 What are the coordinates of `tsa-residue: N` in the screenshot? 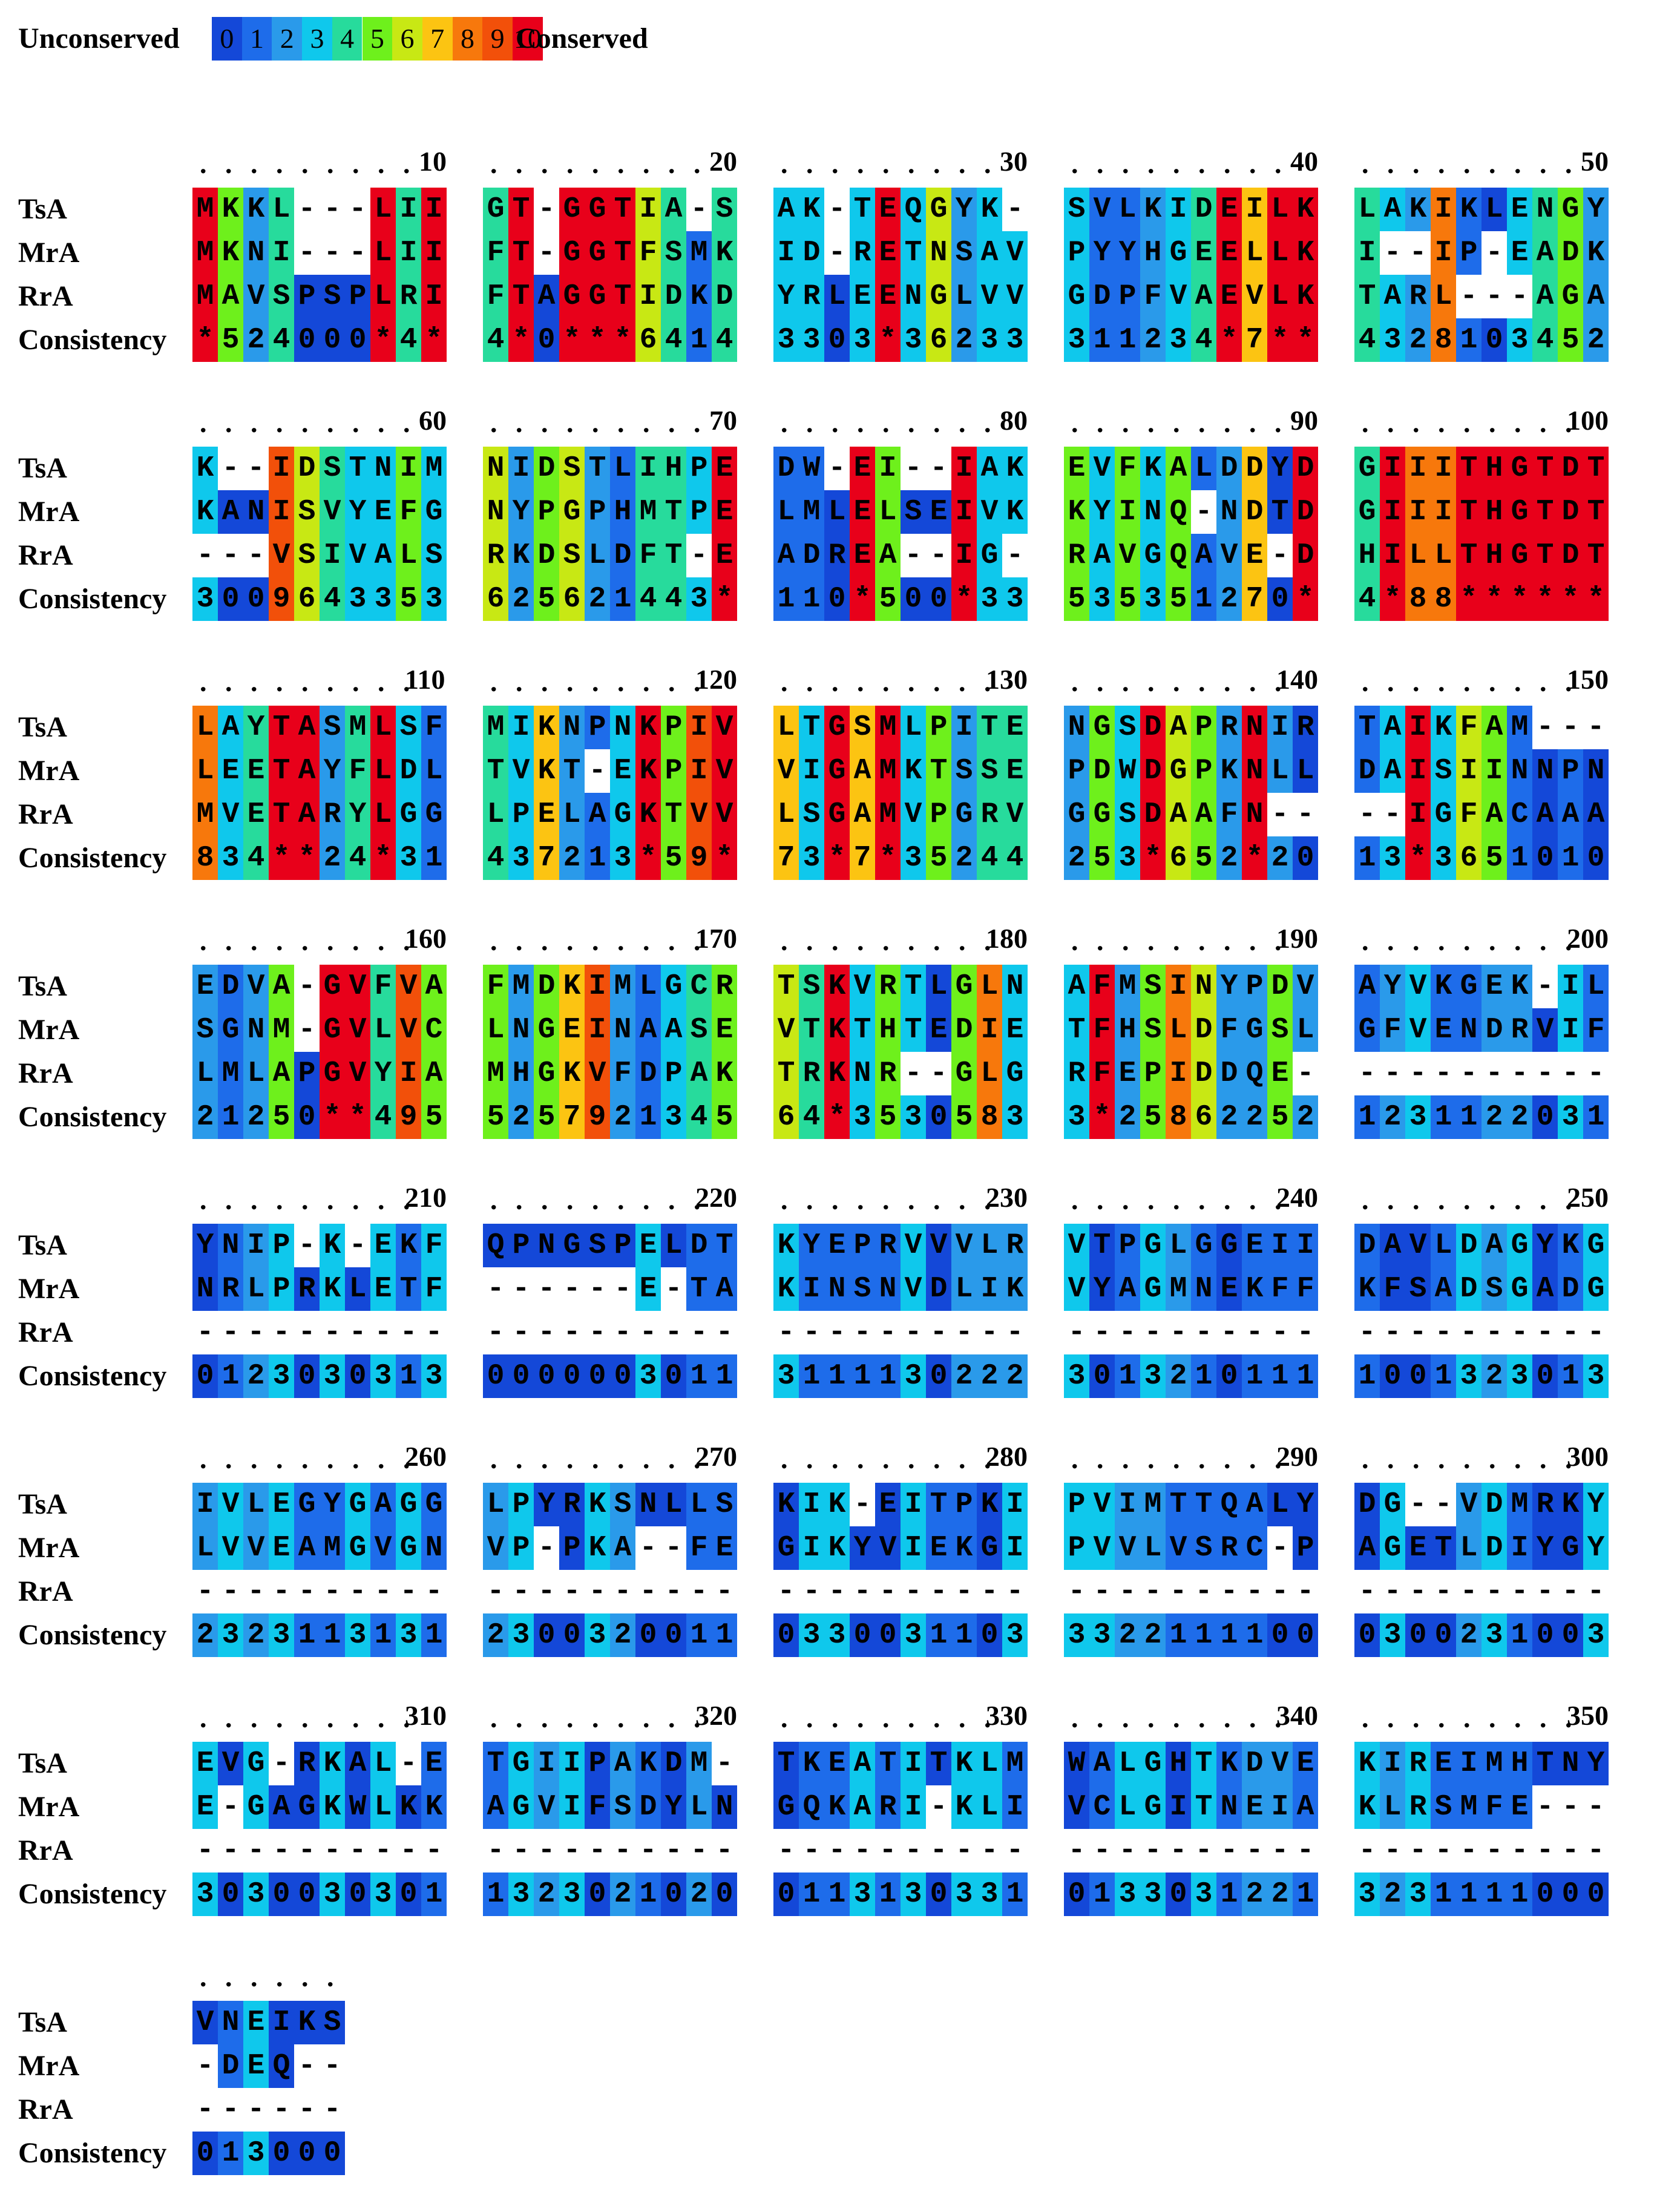 It's located at (1545, 209).